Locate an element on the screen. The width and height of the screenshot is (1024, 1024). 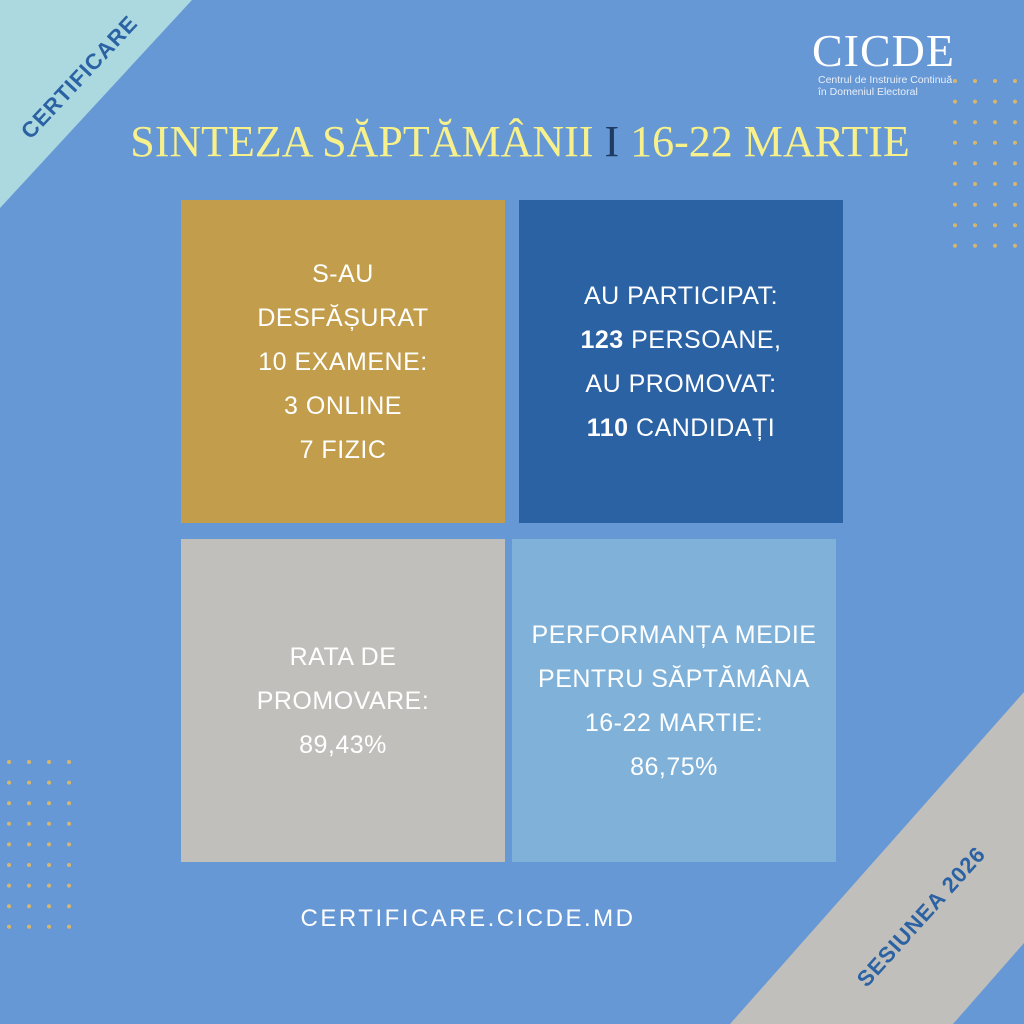
promoted-line: 110 CANDIDAȚI is located at coordinates (681, 428).